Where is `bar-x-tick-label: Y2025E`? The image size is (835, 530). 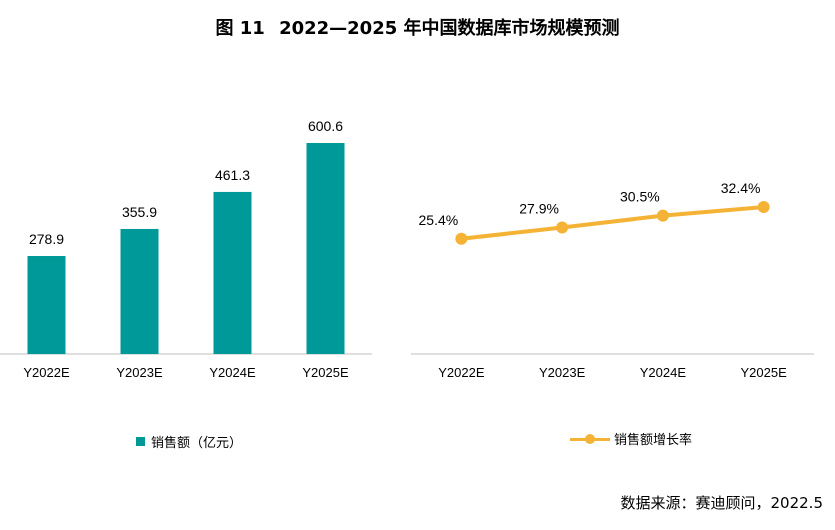 bar-x-tick-label: Y2025E is located at coordinates (325, 372).